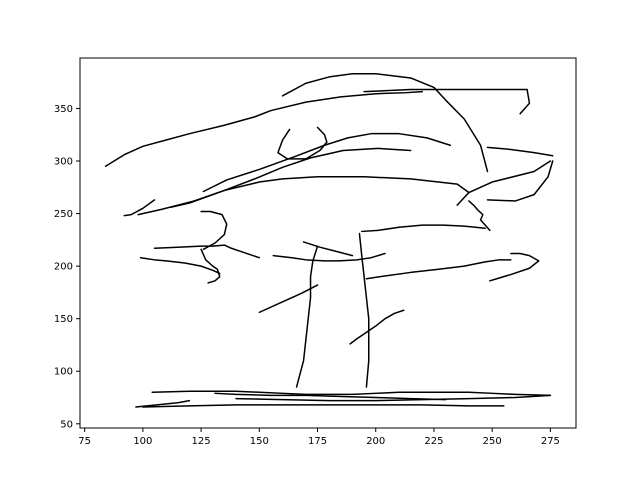 The width and height of the screenshot is (640, 480). What do you see at coordinates (492, 441) in the screenshot?
I see `x-tick-label-7: 250` at bounding box center [492, 441].